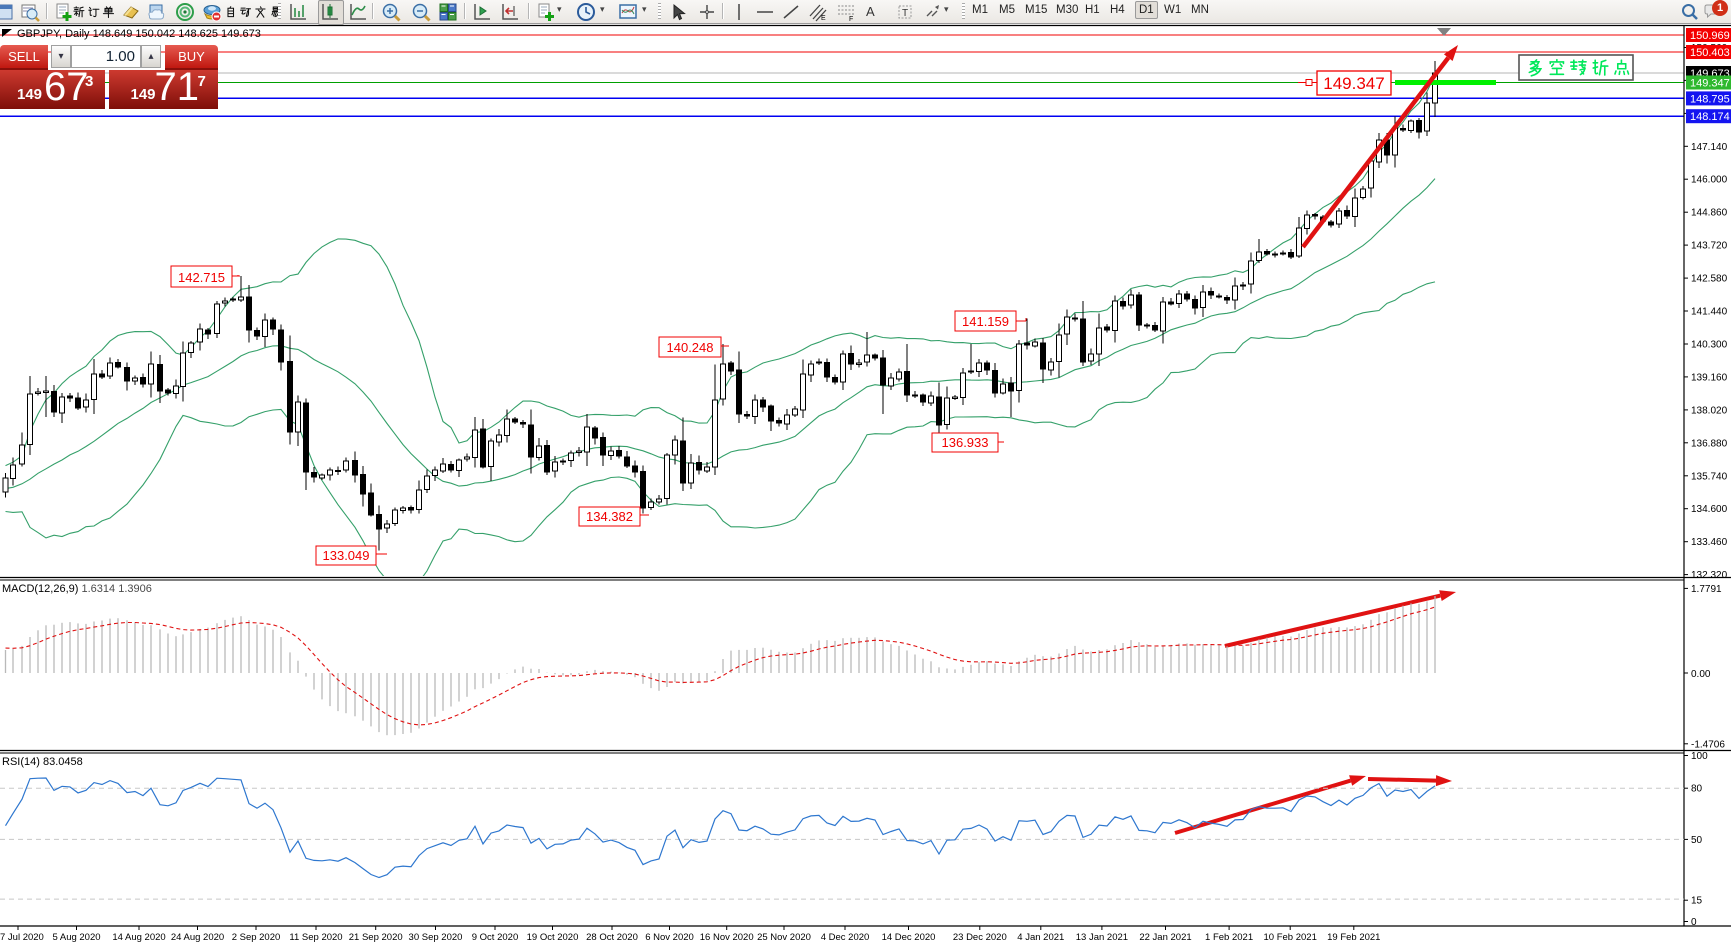 The width and height of the screenshot is (1731, 945). Describe the element at coordinates (905, 13) in the screenshot. I see `svg-text: T` at that location.